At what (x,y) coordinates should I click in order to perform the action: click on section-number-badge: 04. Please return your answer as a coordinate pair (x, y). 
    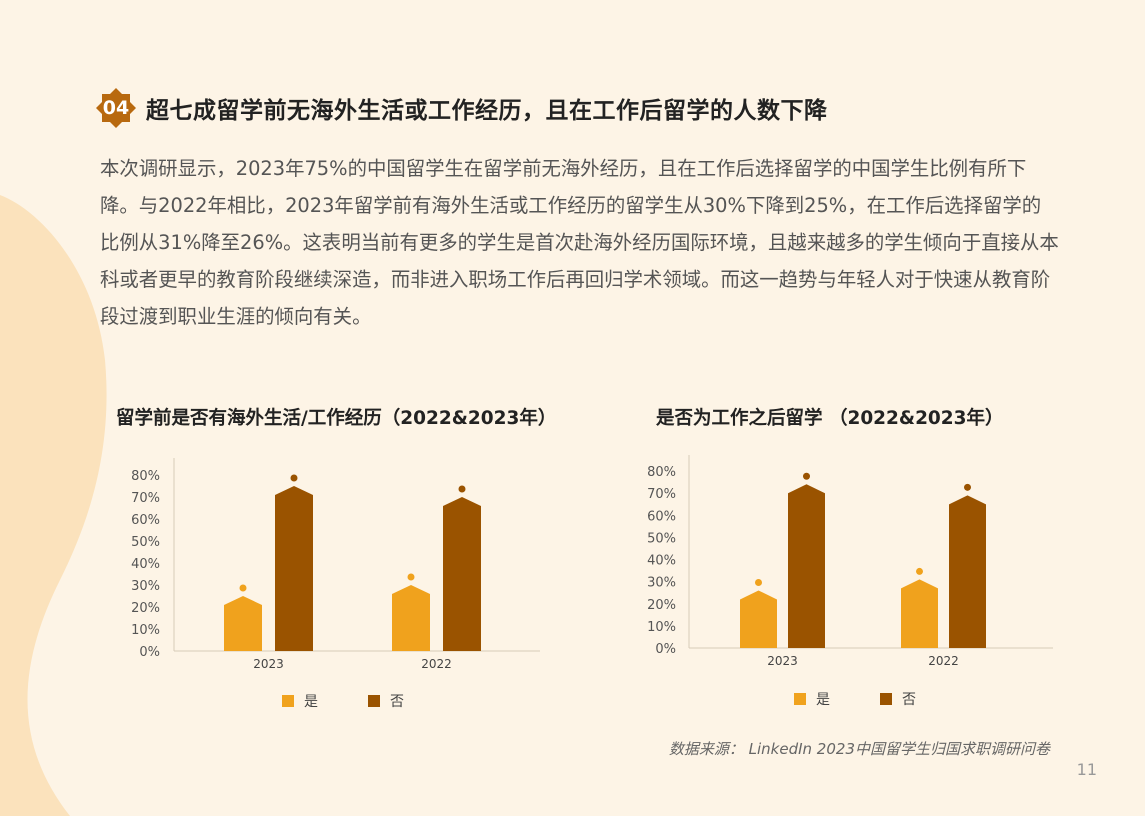
    Looking at the image, I should click on (116, 108).